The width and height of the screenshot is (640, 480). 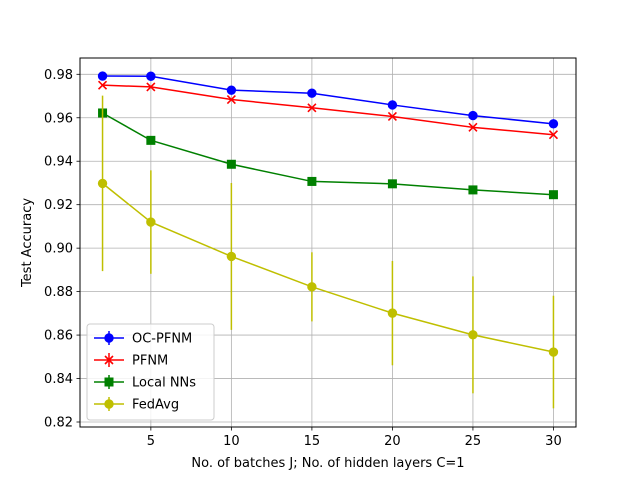 I want to click on y-tick-label: 0.94, so click(x=58, y=162).